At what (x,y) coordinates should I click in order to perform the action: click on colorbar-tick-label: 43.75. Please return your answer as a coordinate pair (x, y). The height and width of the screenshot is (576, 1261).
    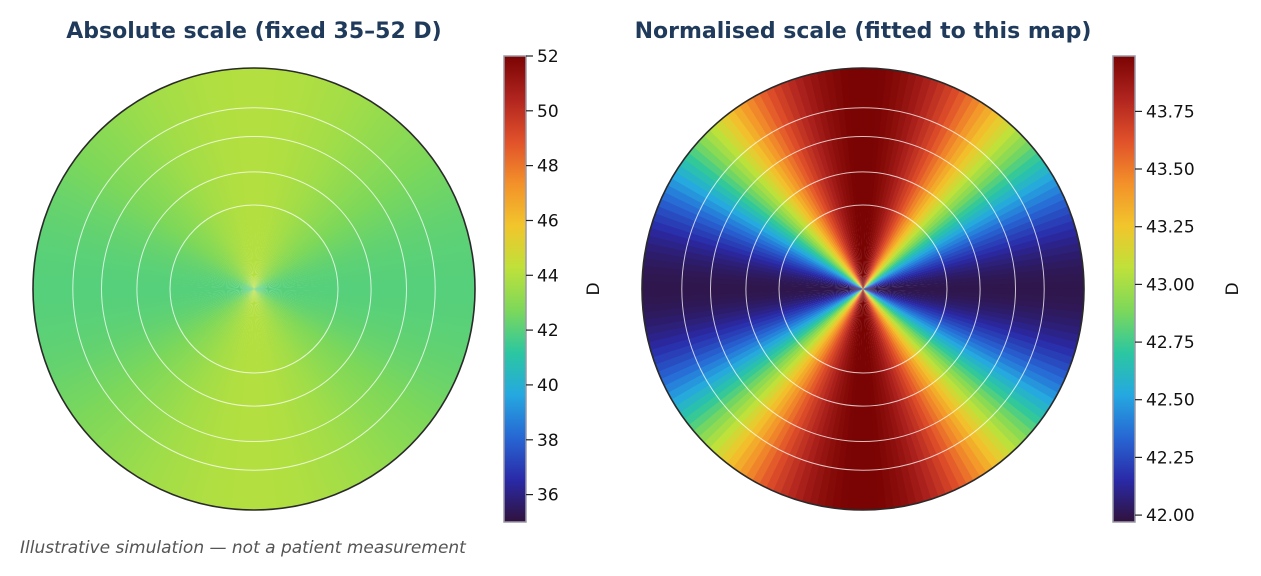
    Looking at the image, I should click on (1170, 112).